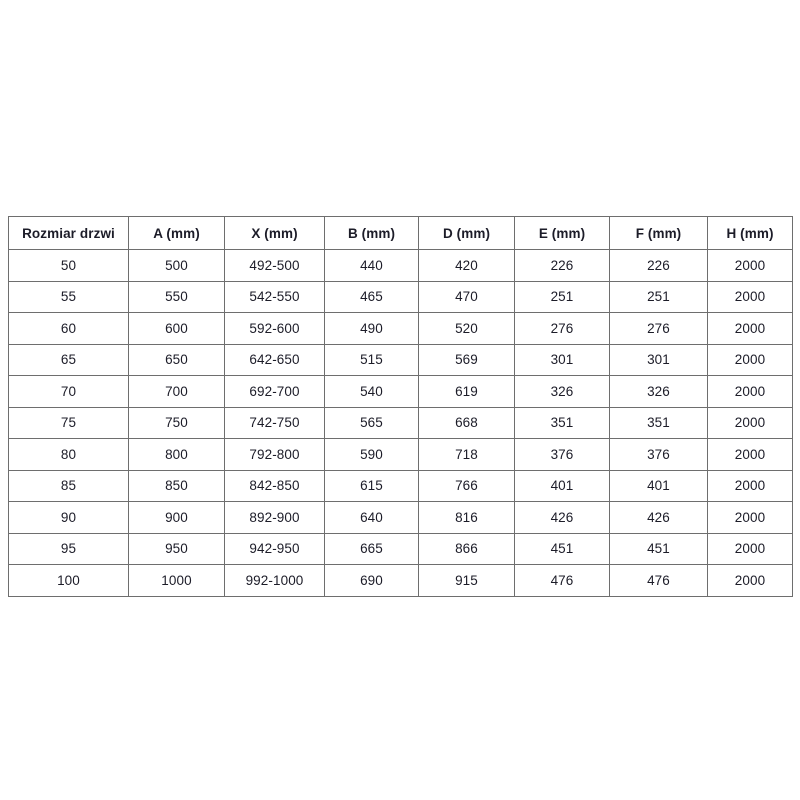 The width and height of the screenshot is (800, 800). What do you see at coordinates (562, 580) in the screenshot?
I see `cell-value: 476` at bounding box center [562, 580].